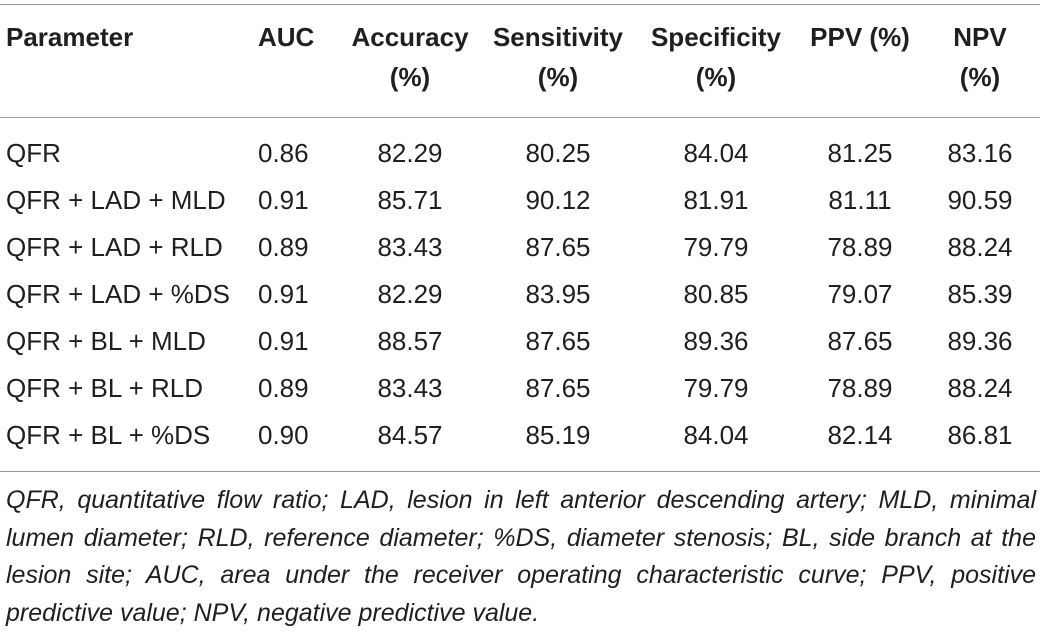  I want to click on sensitivity-cell: 85.19, so click(558, 435).